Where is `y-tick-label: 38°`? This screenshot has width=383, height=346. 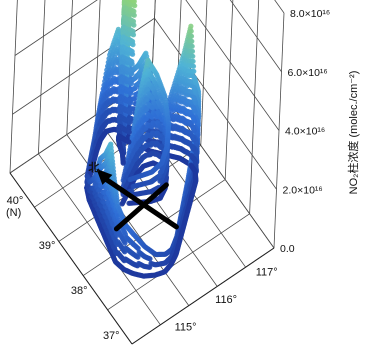
y-tick-label: 38° is located at coordinates (79, 291).